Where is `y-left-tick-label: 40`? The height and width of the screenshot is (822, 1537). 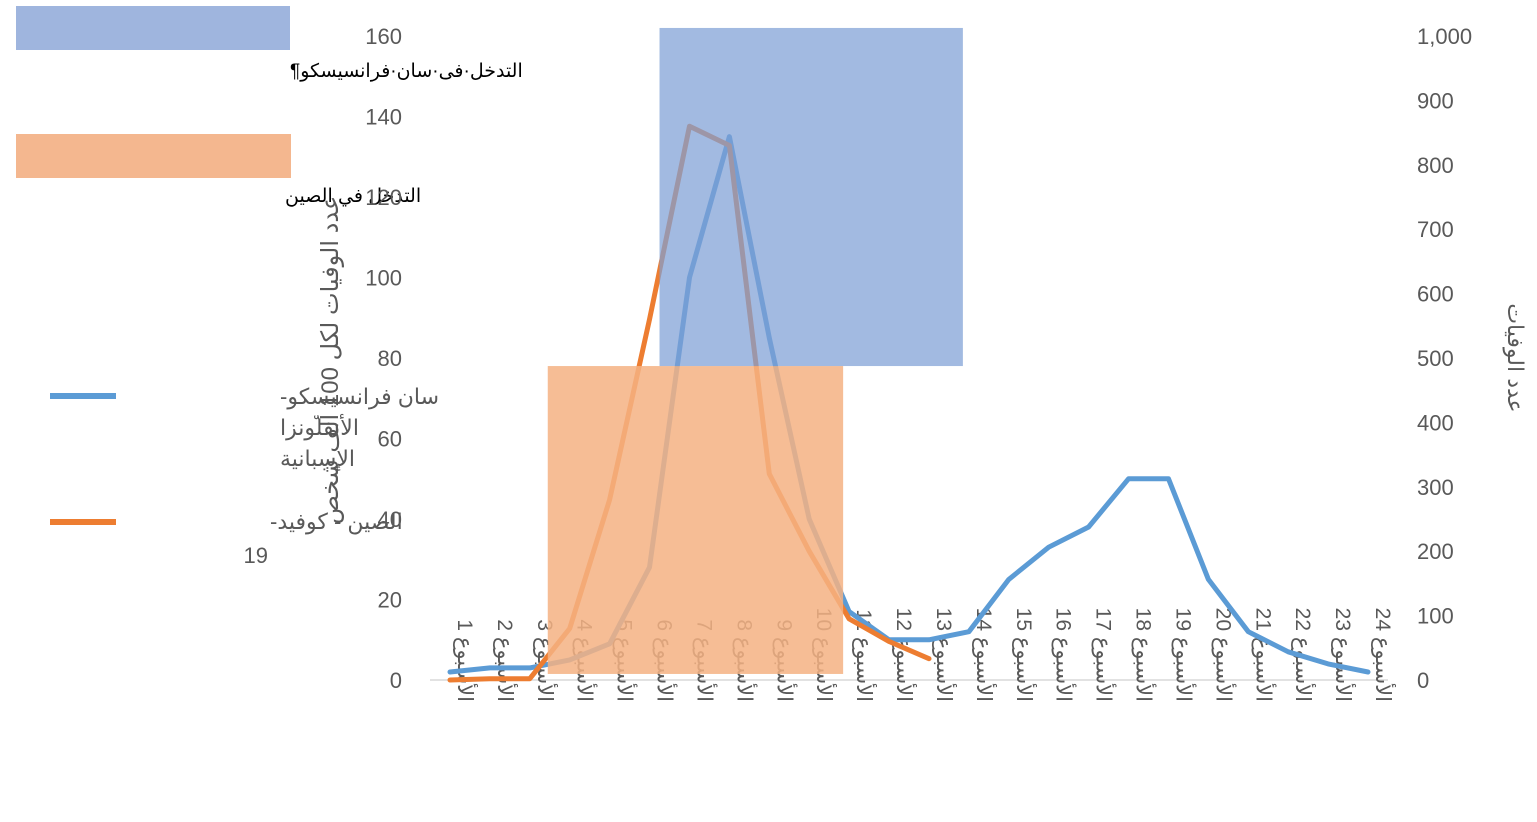 y-left-tick-label: 40 is located at coordinates (390, 519).